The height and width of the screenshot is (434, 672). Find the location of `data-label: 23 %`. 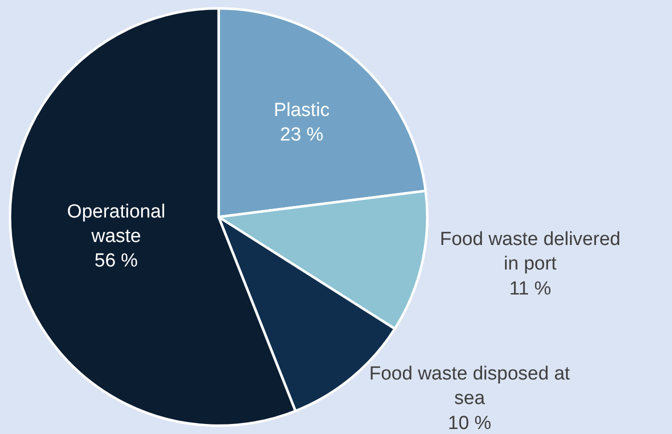

data-label: 23 % is located at coordinates (302, 135).